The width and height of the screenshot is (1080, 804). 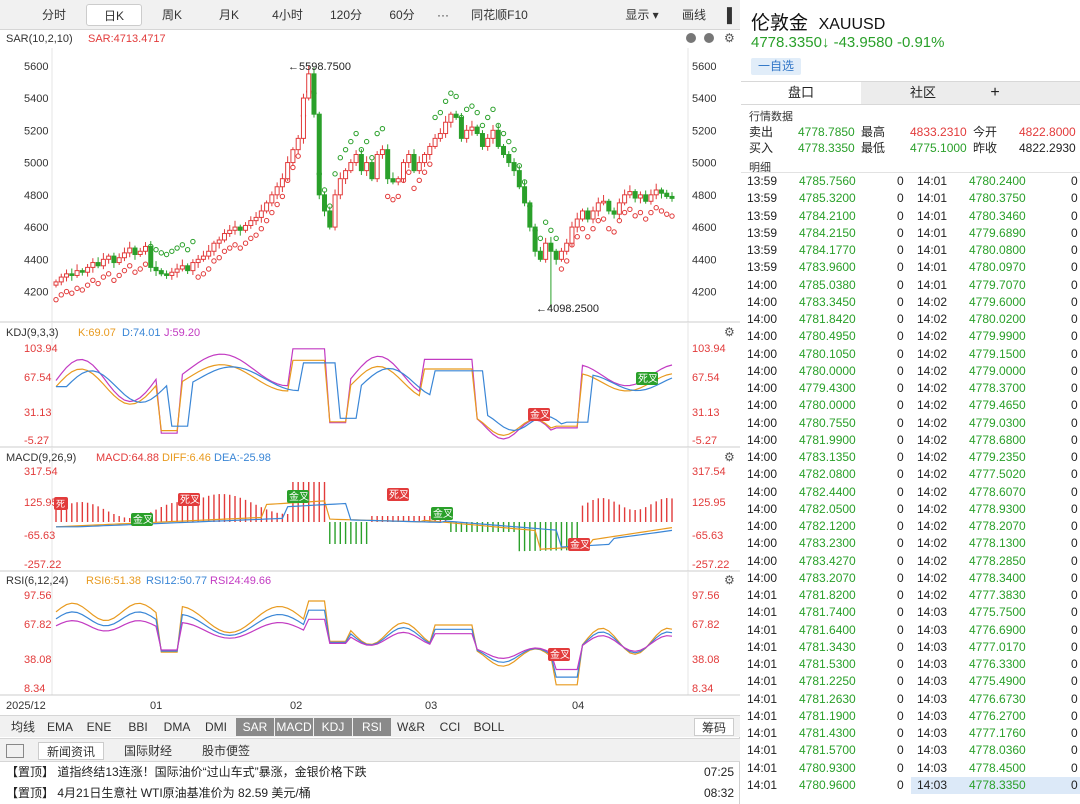 I want to click on trade-cell: 4779.2350, so click(x=997, y=457).